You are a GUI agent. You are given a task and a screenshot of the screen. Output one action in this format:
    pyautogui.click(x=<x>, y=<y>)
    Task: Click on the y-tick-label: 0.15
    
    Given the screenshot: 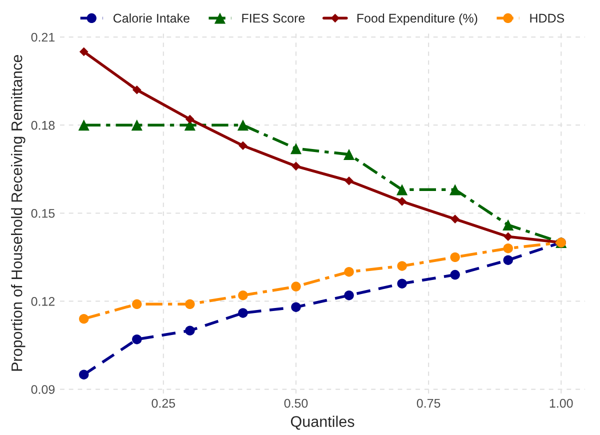 What is the action you would take?
    pyautogui.click(x=43, y=213)
    